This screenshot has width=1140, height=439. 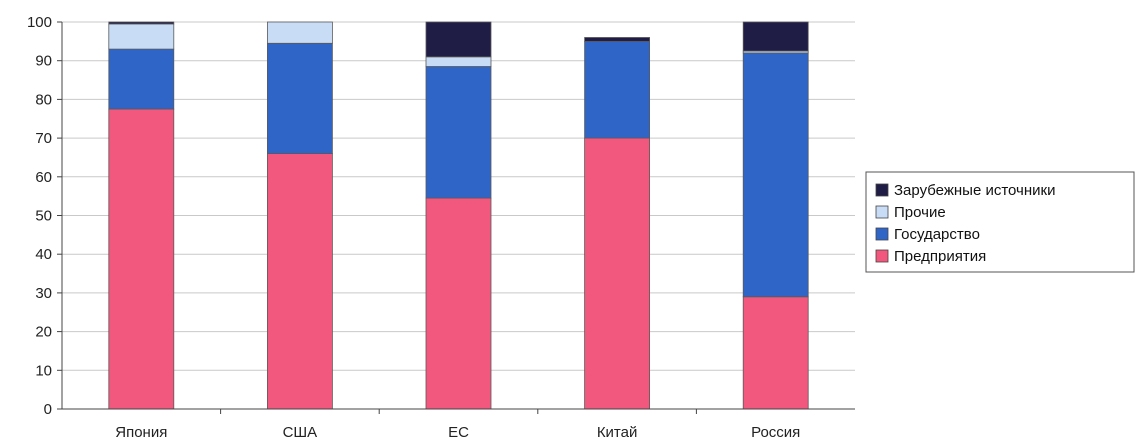 What do you see at coordinates (300, 431) in the screenshot?
I see `x-category-label: США` at bounding box center [300, 431].